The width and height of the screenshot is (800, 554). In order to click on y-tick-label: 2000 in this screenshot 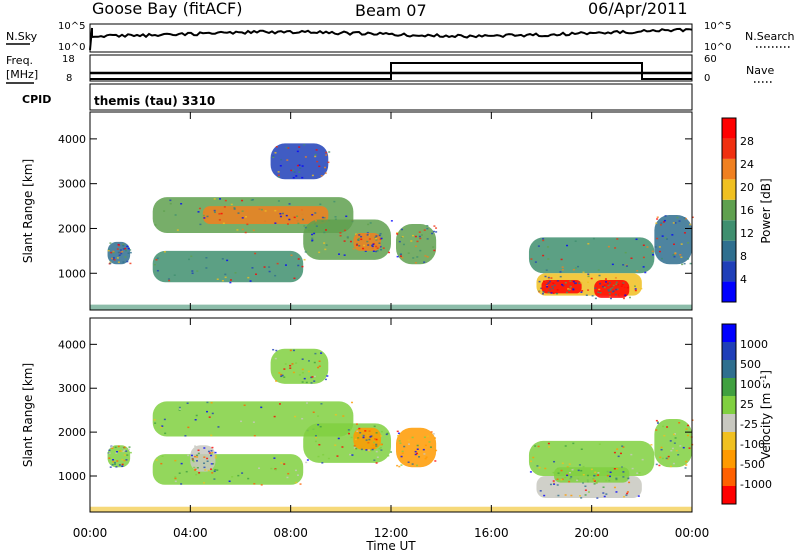, I will do `click(72, 432)`.